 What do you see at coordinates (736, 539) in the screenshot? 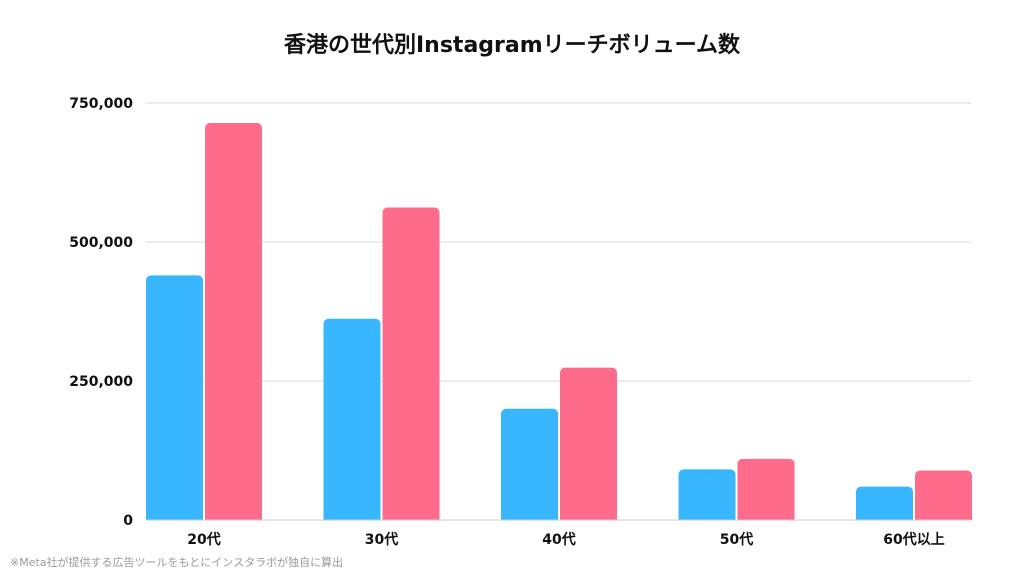
I see `x-category-label: 50代` at bounding box center [736, 539].